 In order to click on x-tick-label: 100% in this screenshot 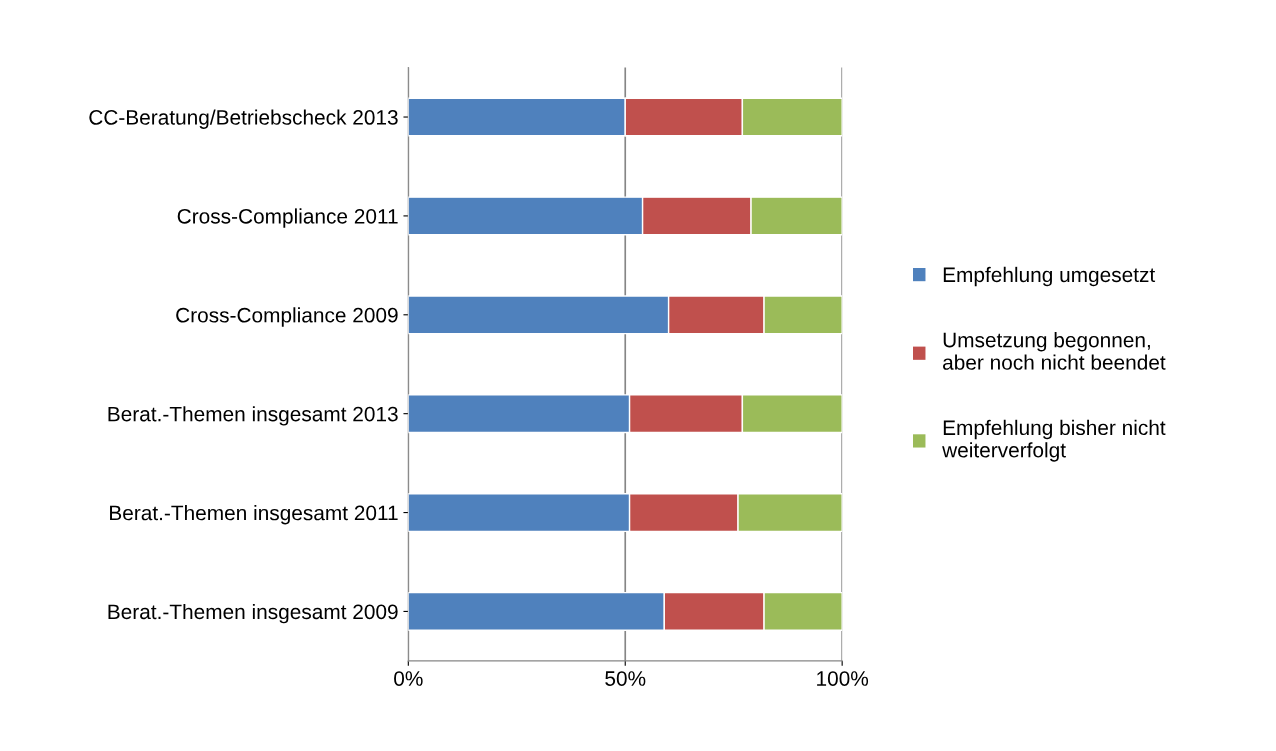, I will do `click(843, 678)`.